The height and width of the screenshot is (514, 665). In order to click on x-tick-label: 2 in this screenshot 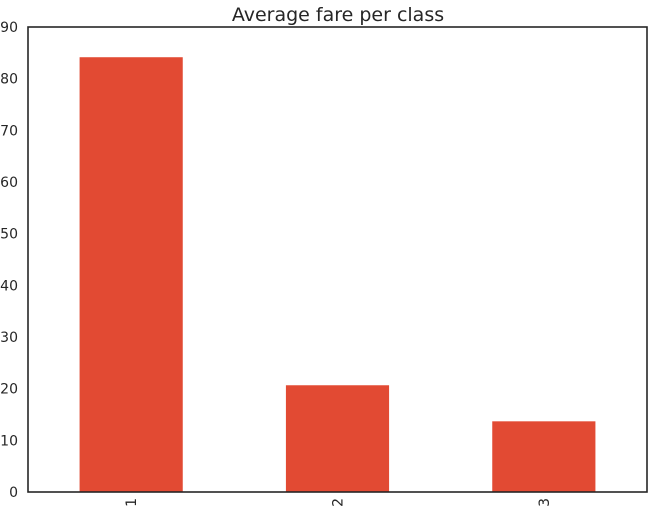, I will do `click(339, 502)`.